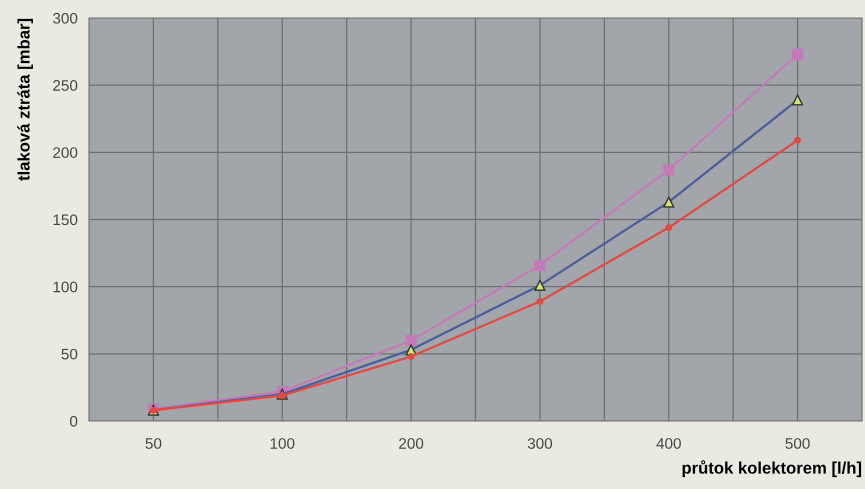 This screenshot has height=489, width=865. I want to click on x-tick-label: 300, so click(540, 443).